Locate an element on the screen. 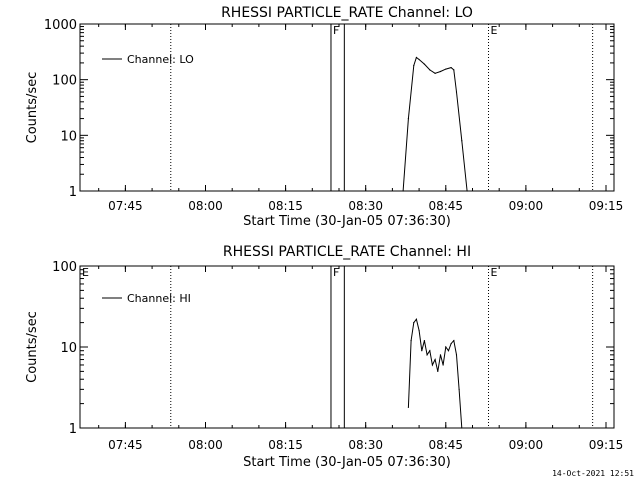  chart-title: RHESSI PARTICLE_RATE Channel: LO is located at coordinates (347, 13).